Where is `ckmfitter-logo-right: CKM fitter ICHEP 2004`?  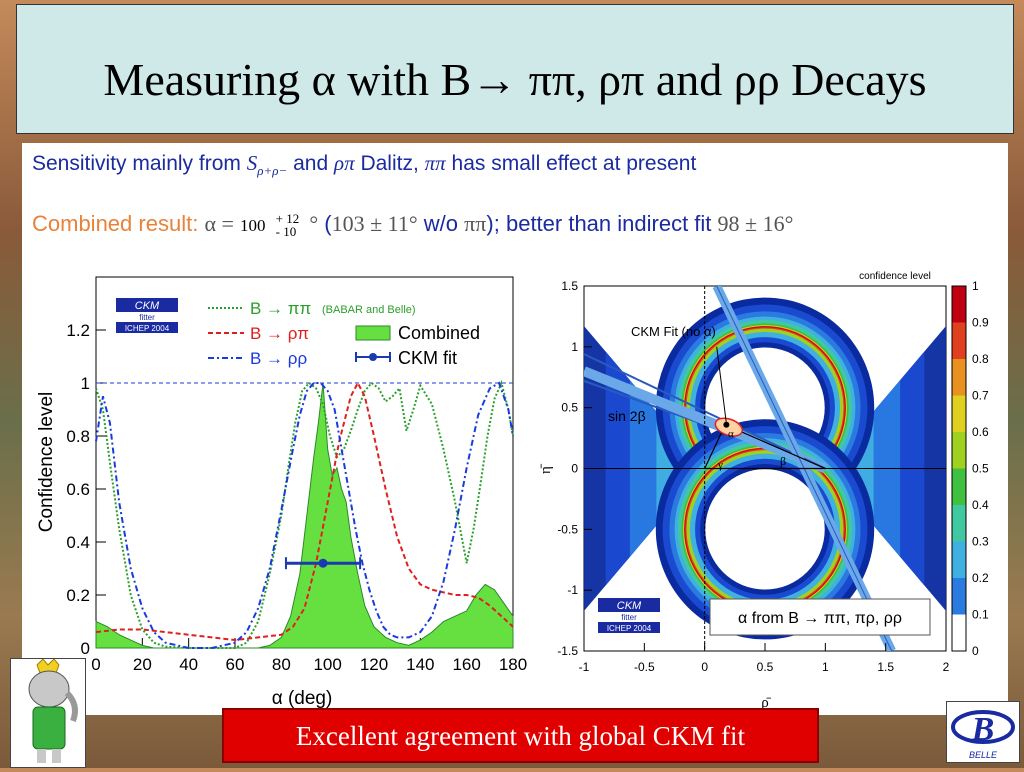 ckmfitter-logo-right: CKM fitter ICHEP 2004 is located at coordinates (629, 615).